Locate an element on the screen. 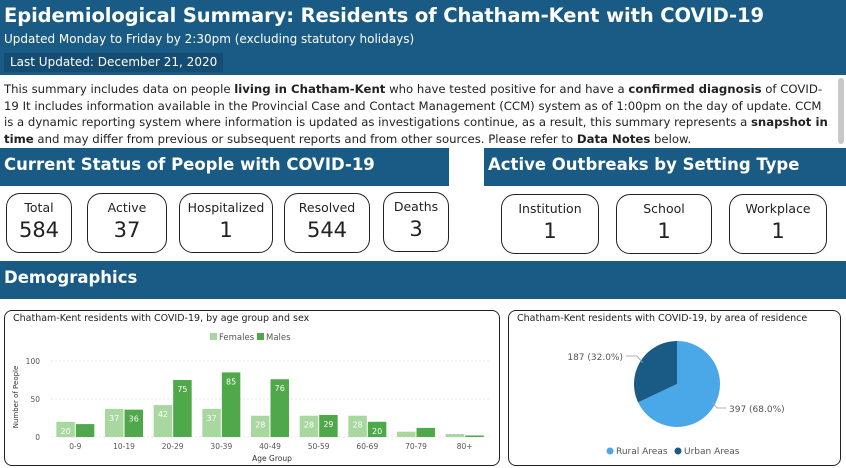  intro-text-1: This summary includes data on people is located at coordinates (119, 89).